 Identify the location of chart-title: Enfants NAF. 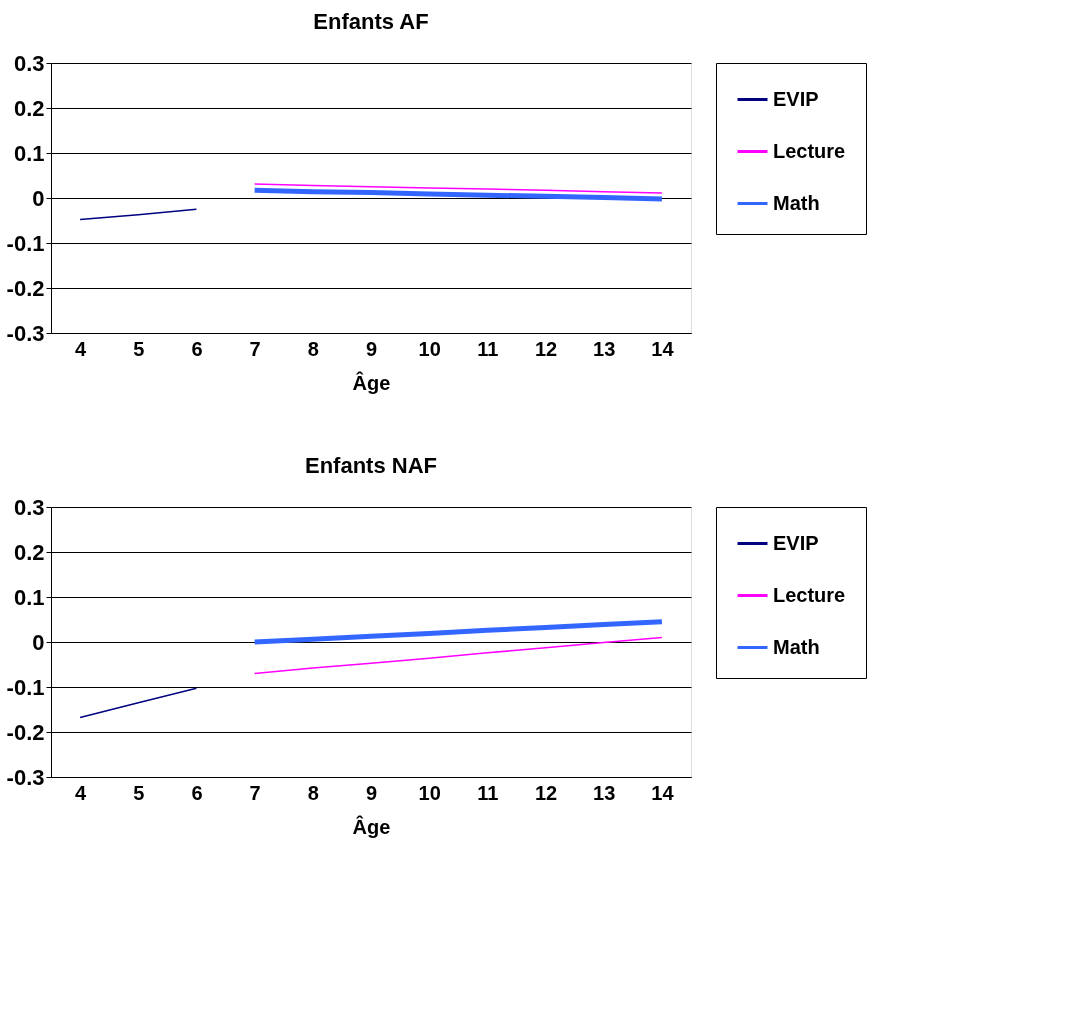
(371, 465).